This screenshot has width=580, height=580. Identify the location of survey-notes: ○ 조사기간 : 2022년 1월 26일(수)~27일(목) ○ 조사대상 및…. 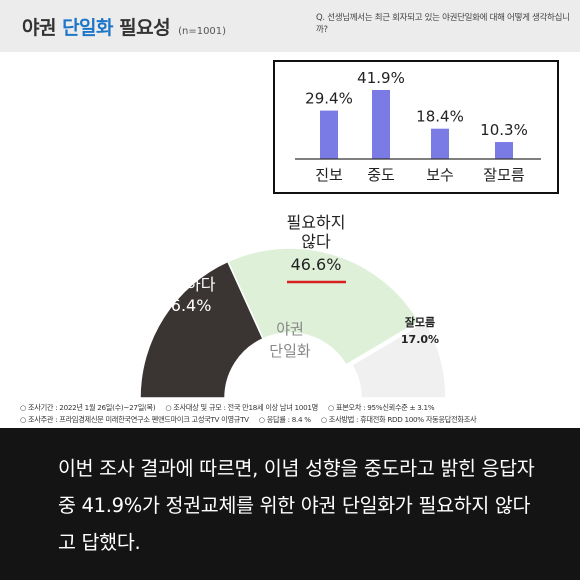
(295, 414).